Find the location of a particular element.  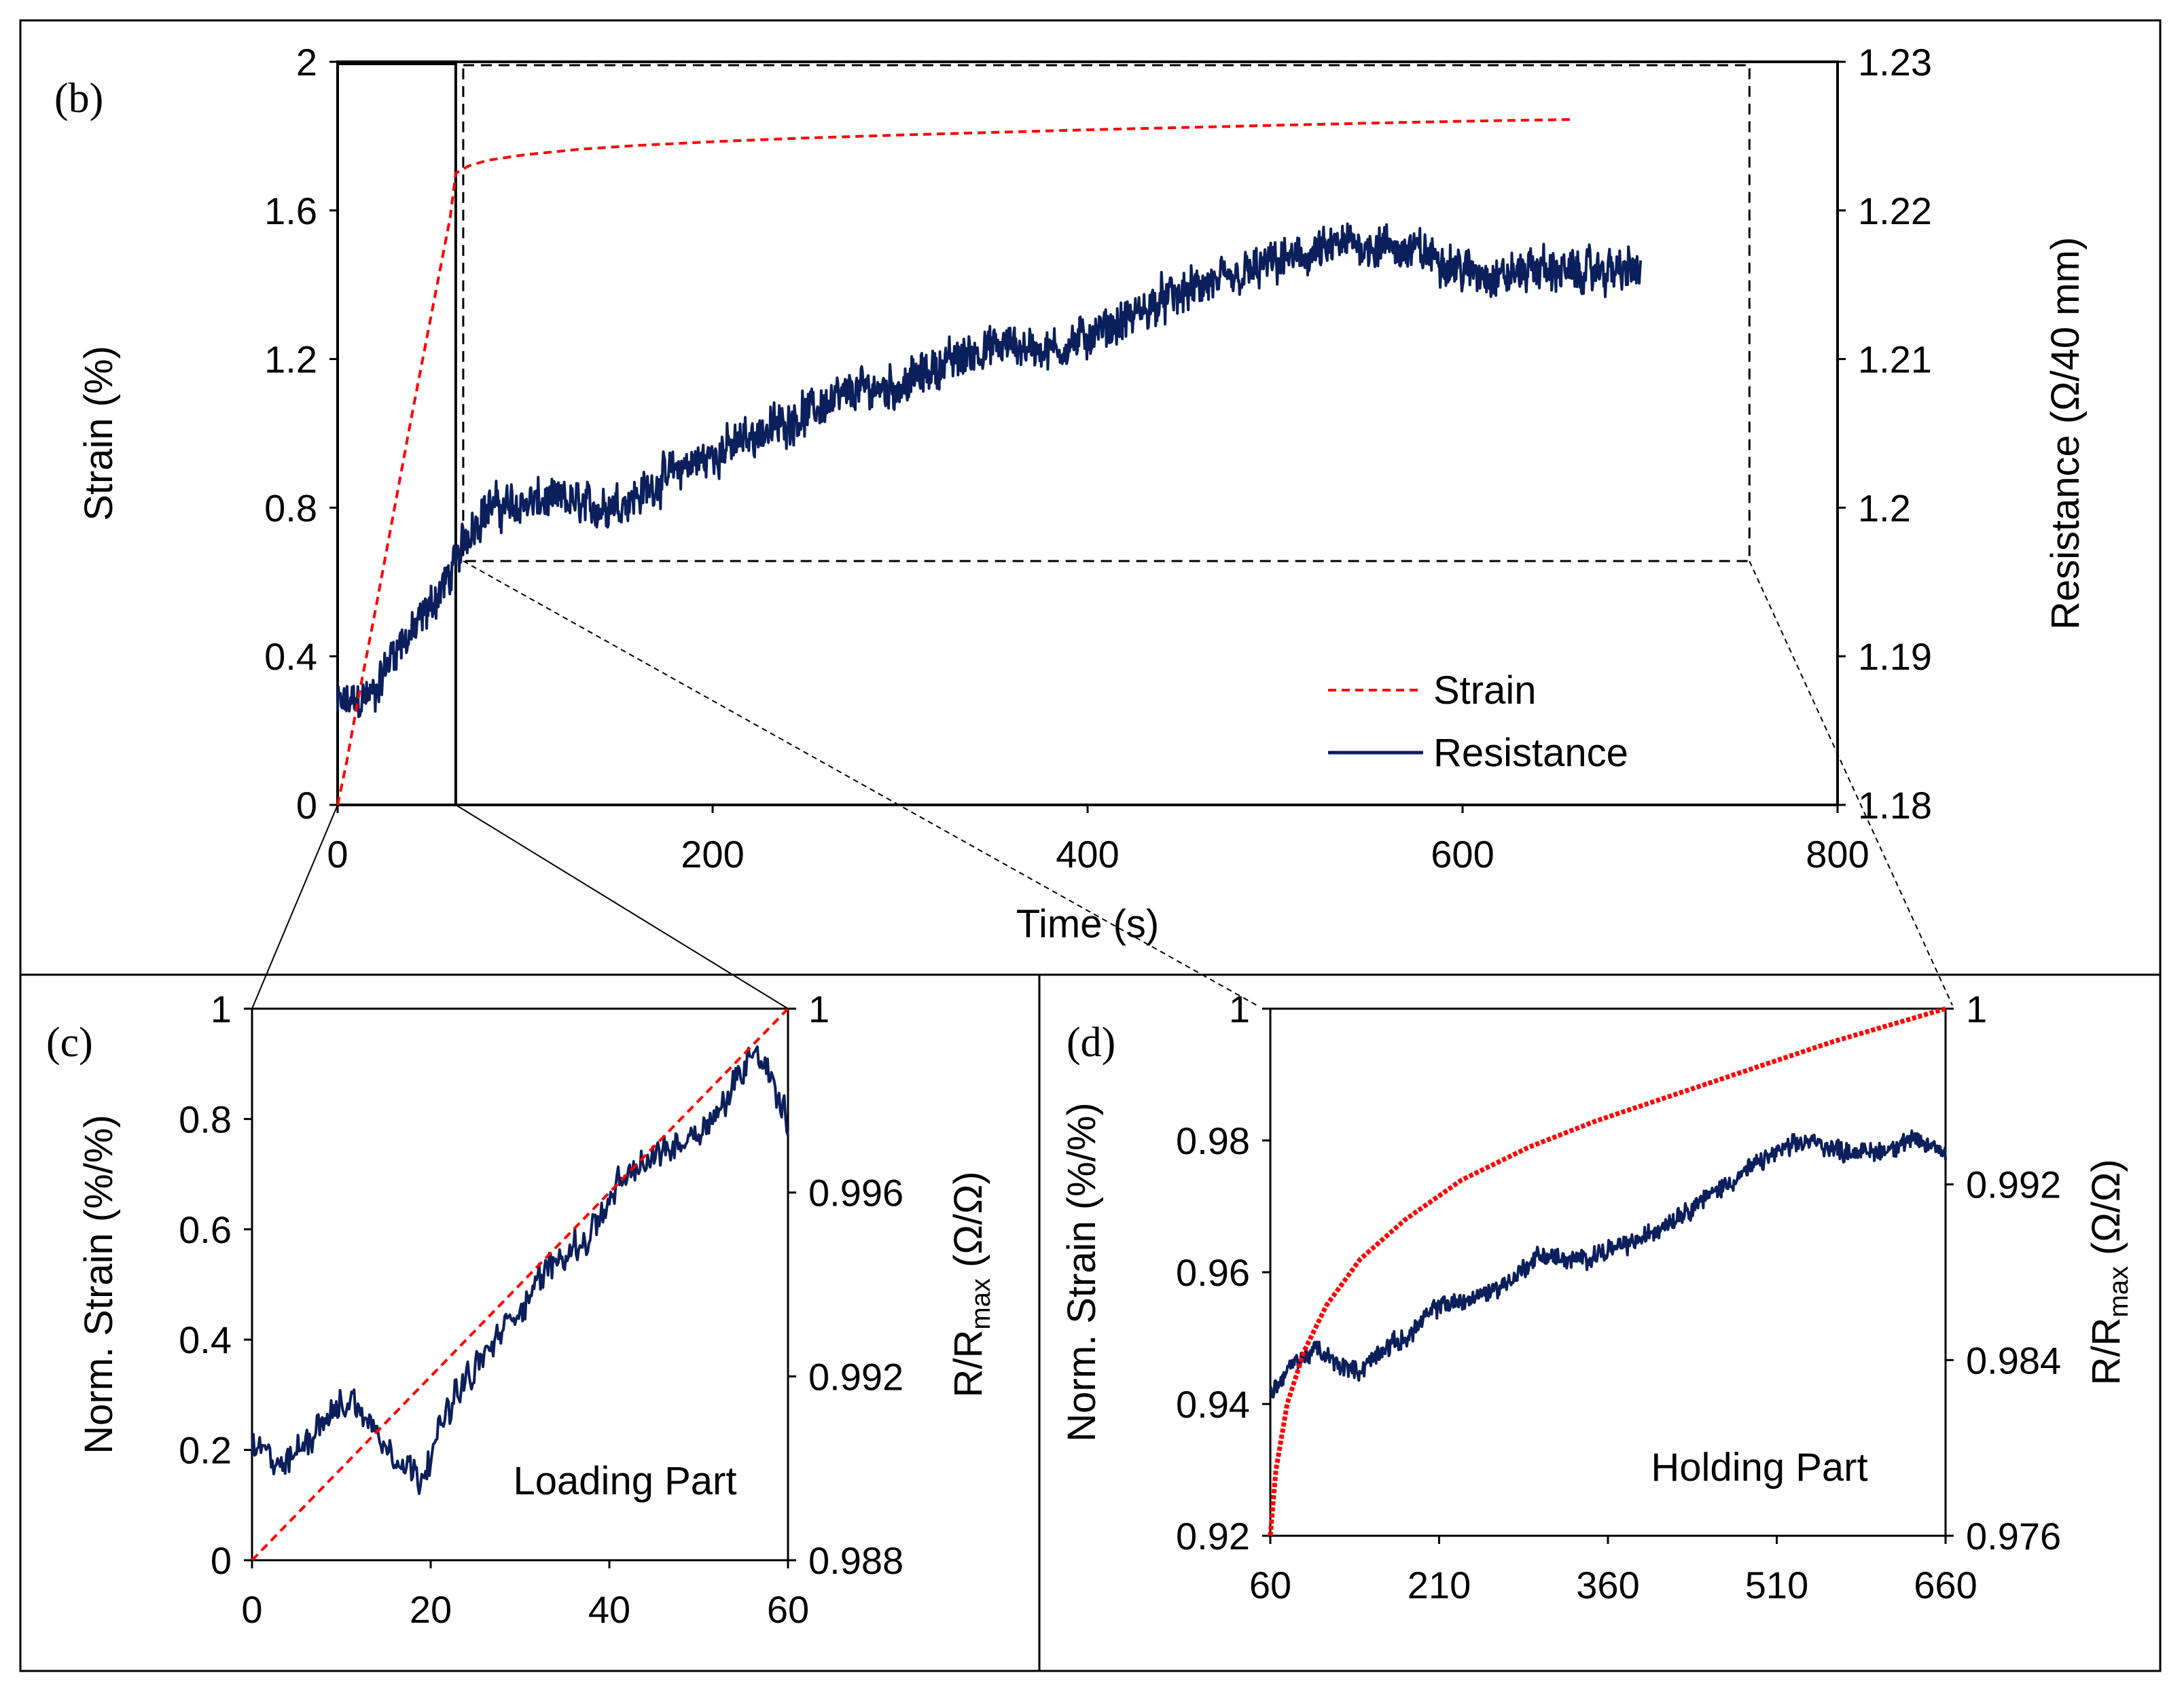

y2-axis-title-b: Resistance (Ω/40 mm) is located at coordinates (2065, 433).